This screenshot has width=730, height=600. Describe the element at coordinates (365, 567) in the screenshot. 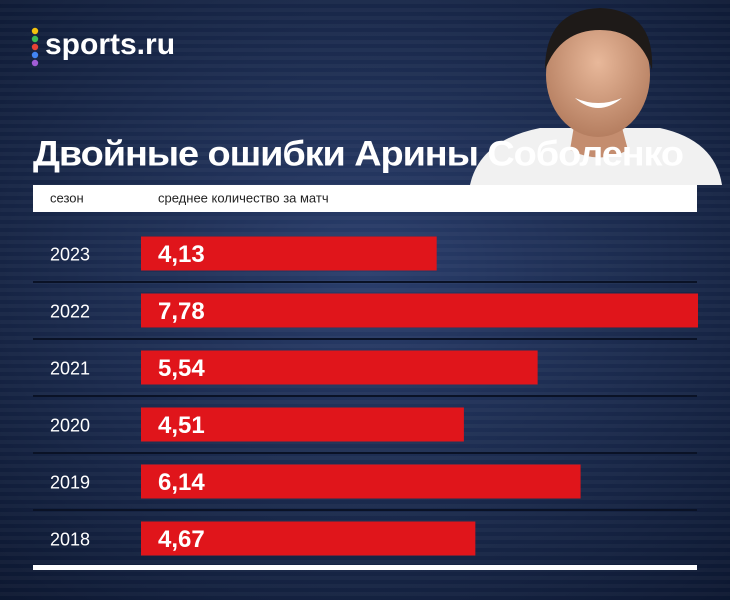

I see `bottom-rule` at that location.